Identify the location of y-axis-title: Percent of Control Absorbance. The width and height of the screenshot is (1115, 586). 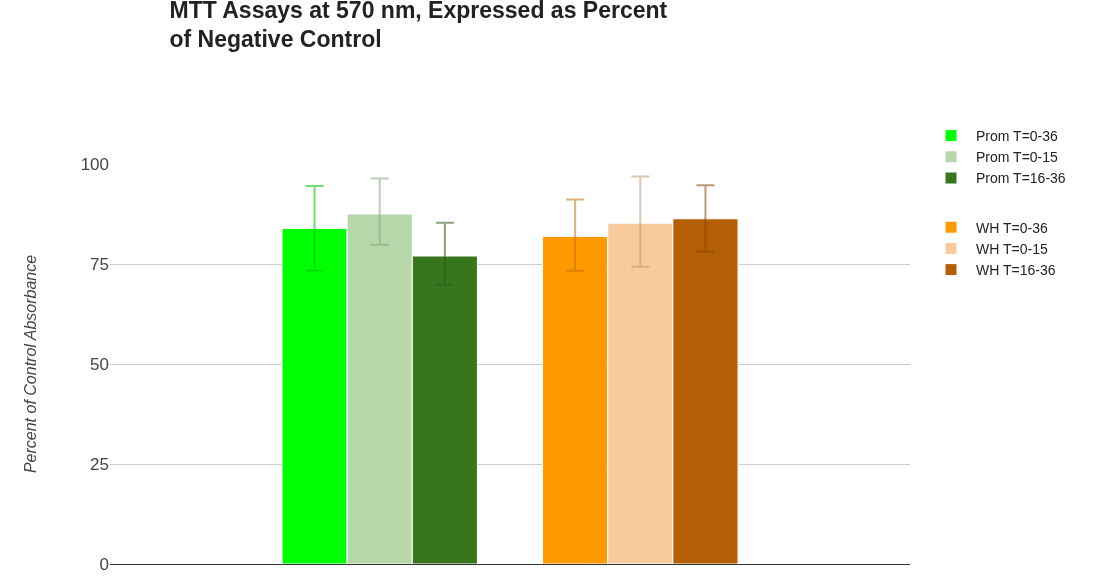
(30, 364).